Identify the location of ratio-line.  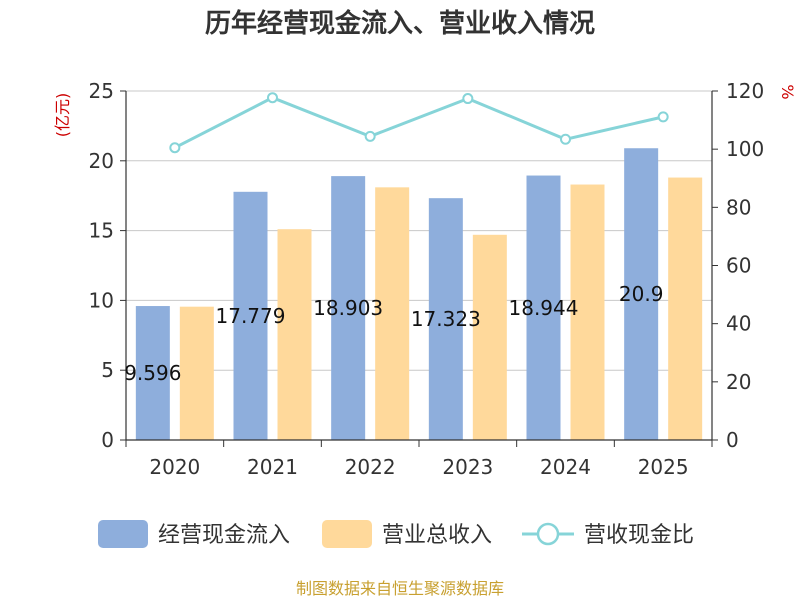
(419, 123).